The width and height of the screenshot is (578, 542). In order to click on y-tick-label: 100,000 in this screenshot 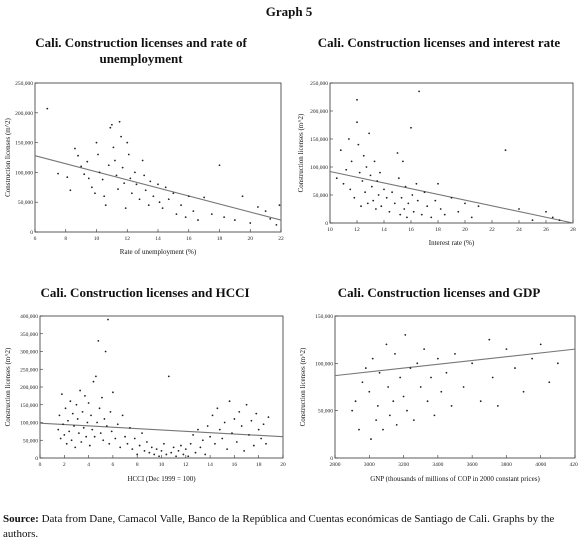, I will do `click(319, 168)`.